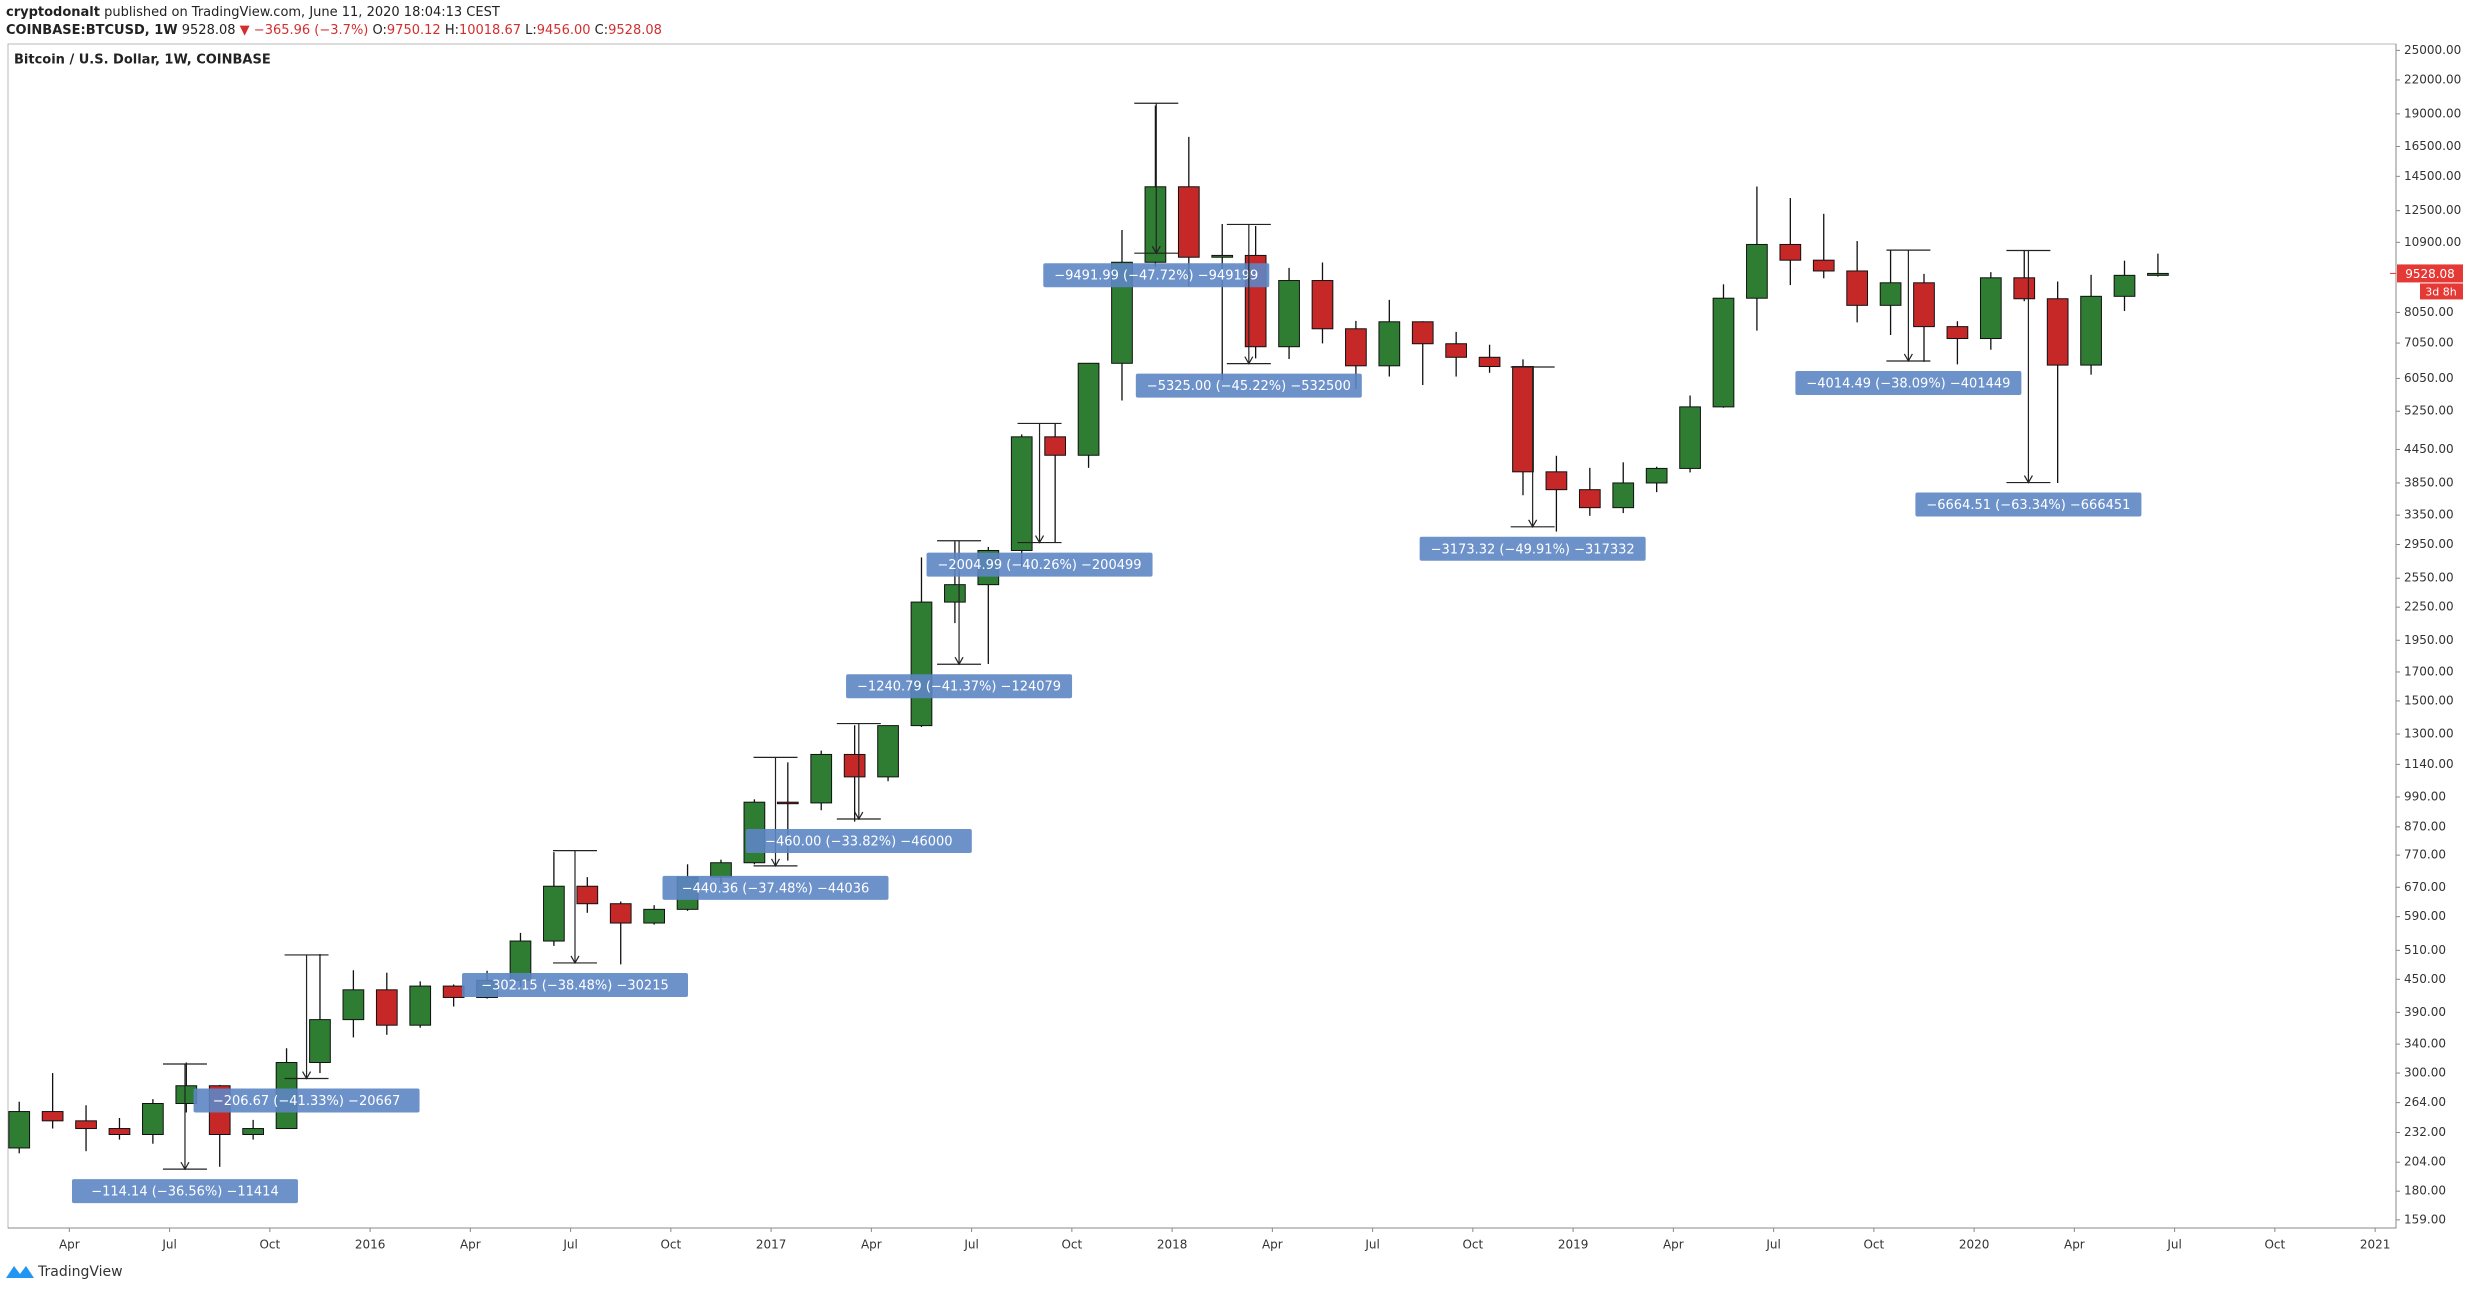 The image size is (2468, 1290). Describe the element at coordinates (564, 30) in the screenshot. I see `ohlc-value: 9456.00` at that location.